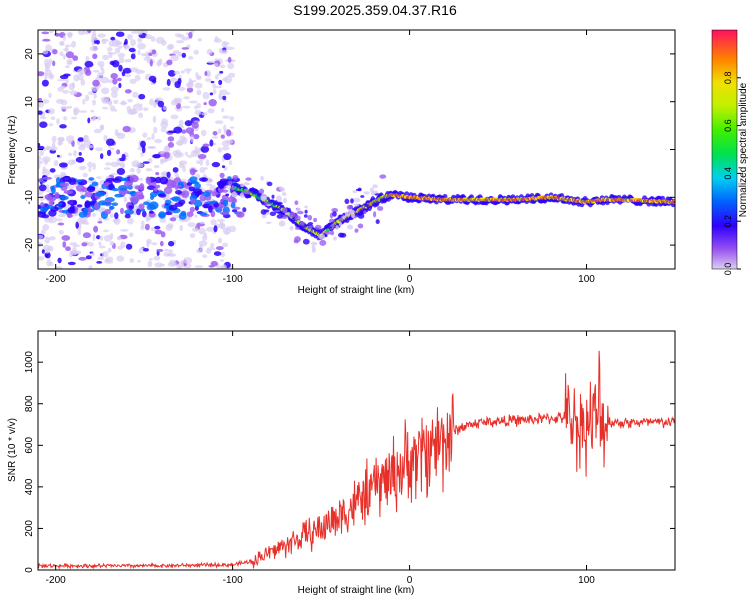  What do you see at coordinates (56, 580) in the screenshot?
I see `x-tick-label: -200` at bounding box center [56, 580].